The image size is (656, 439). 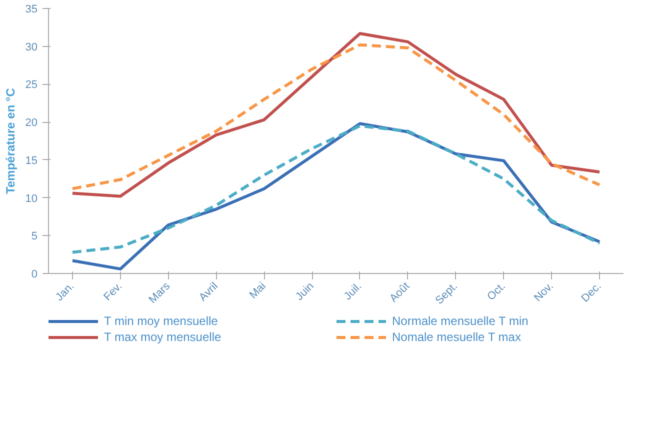 What do you see at coordinates (353, 291) in the screenshot?
I see `x-tick-label: Juil.` at bounding box center [353, 291].